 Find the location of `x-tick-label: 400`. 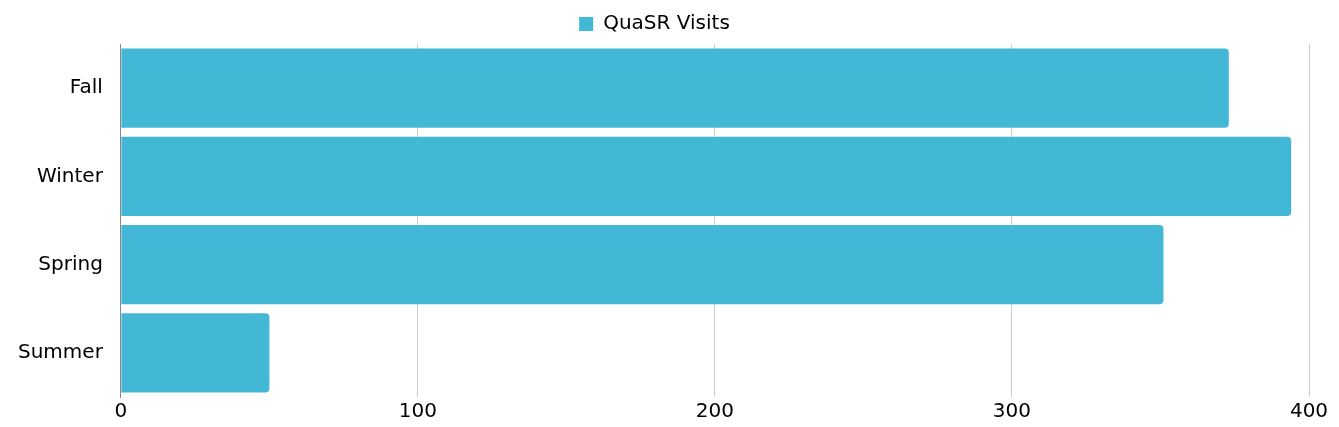

x-tick-label: 400 is located at coordinates (1309, 410).